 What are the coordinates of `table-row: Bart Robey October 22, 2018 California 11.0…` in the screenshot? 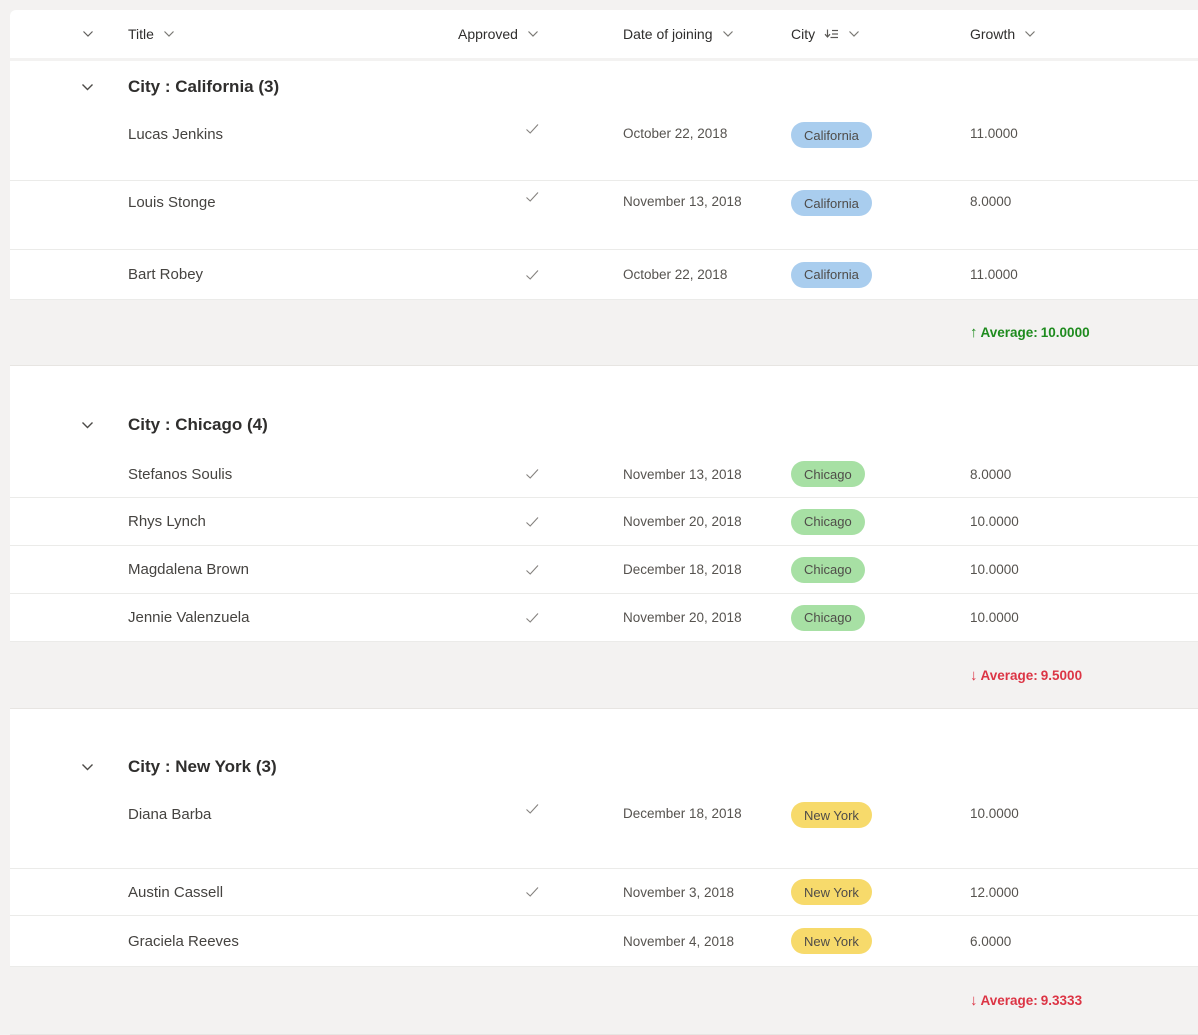 It's located at (604, 275).